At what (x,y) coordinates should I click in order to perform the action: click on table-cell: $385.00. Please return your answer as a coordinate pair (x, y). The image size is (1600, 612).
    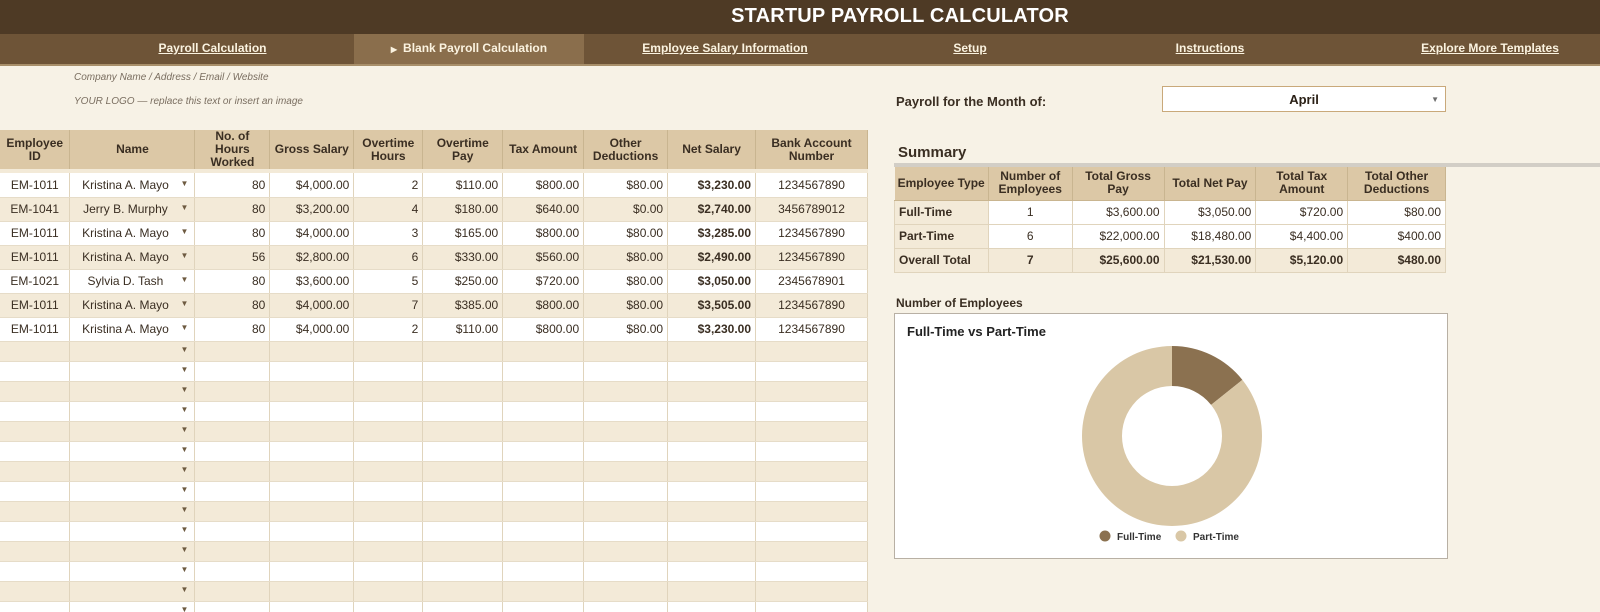
    Looking at the image, I should click on (463, 305).